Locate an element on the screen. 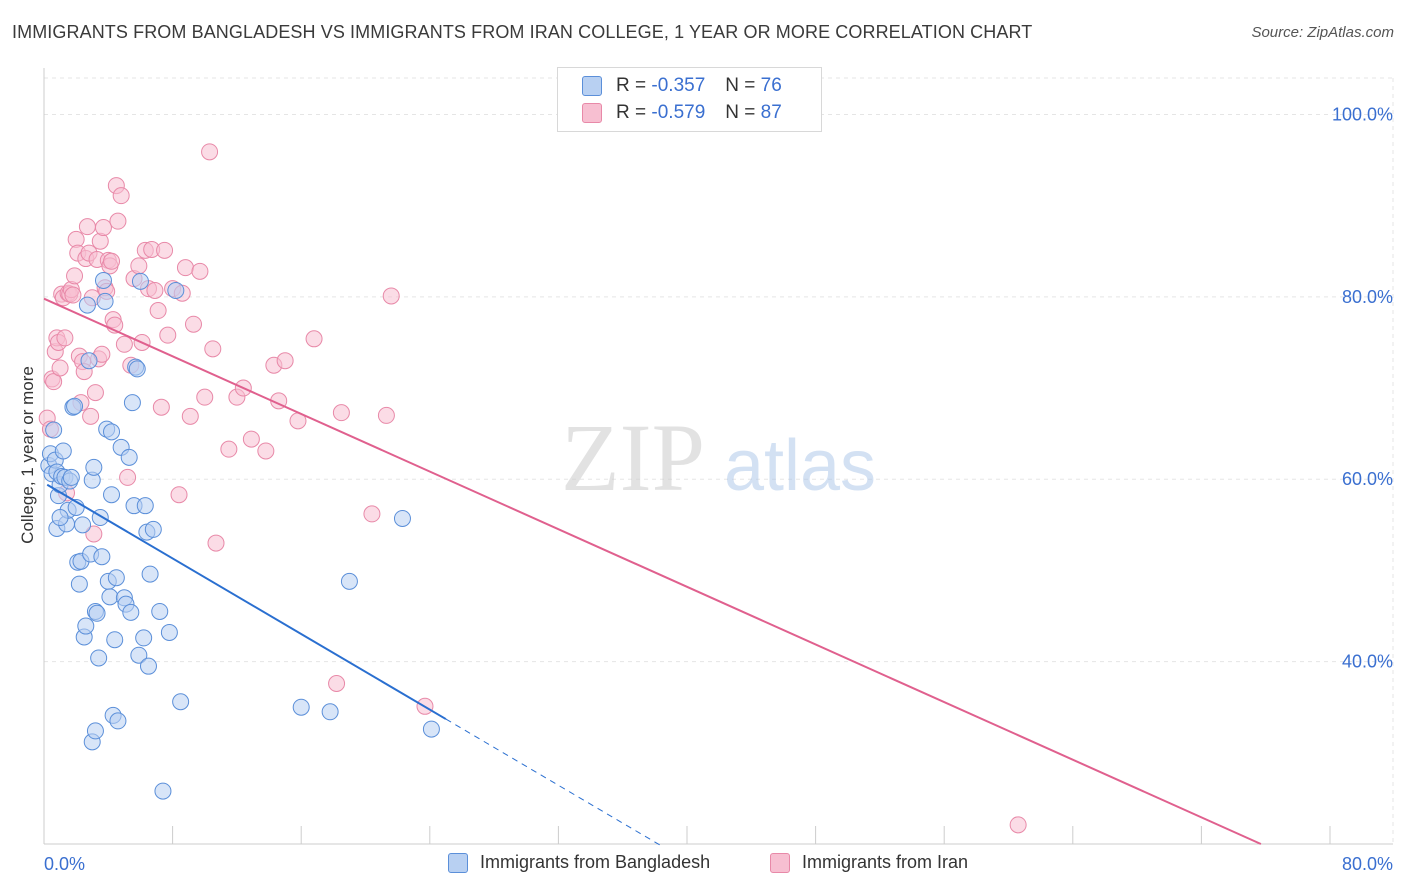  iran-legend-swatch is located at coordinates (780, 862).